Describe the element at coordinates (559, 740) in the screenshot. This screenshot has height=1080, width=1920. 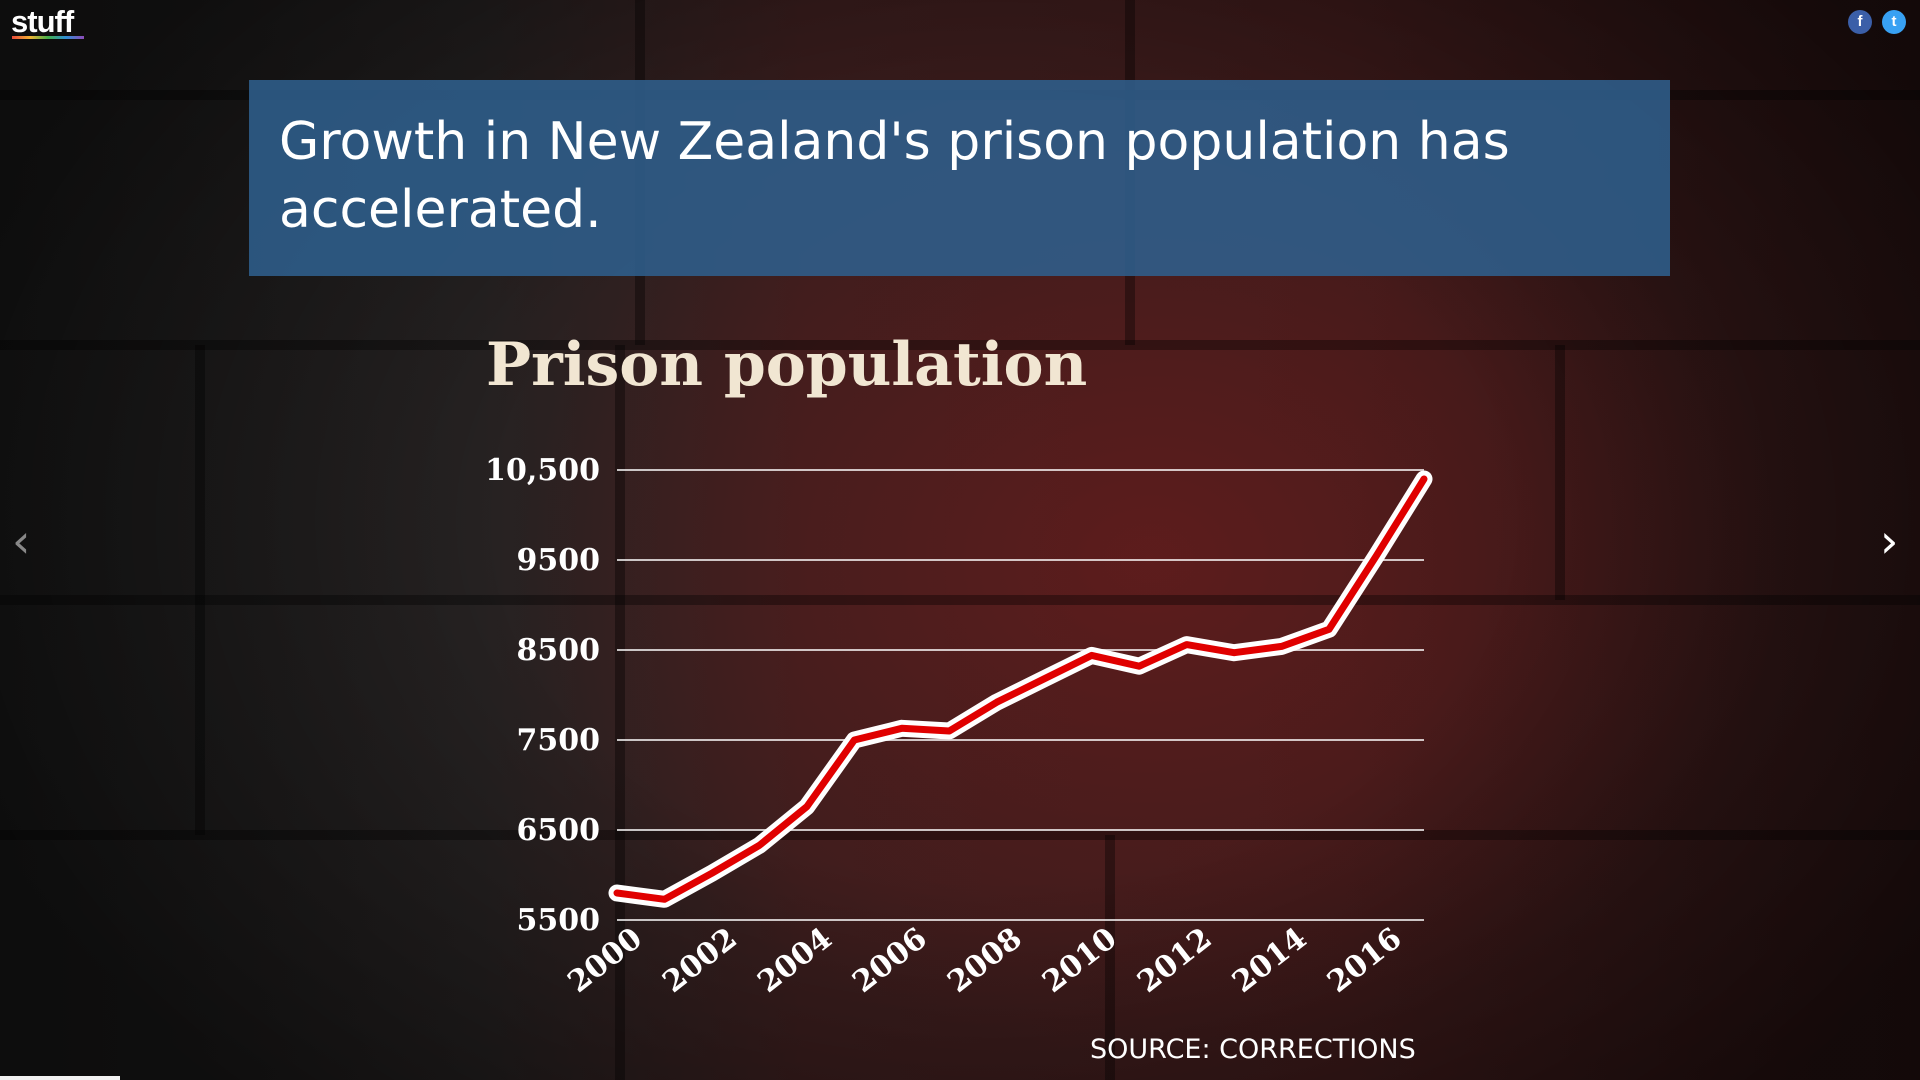
I see `y-tick-label: 7500` at that location.